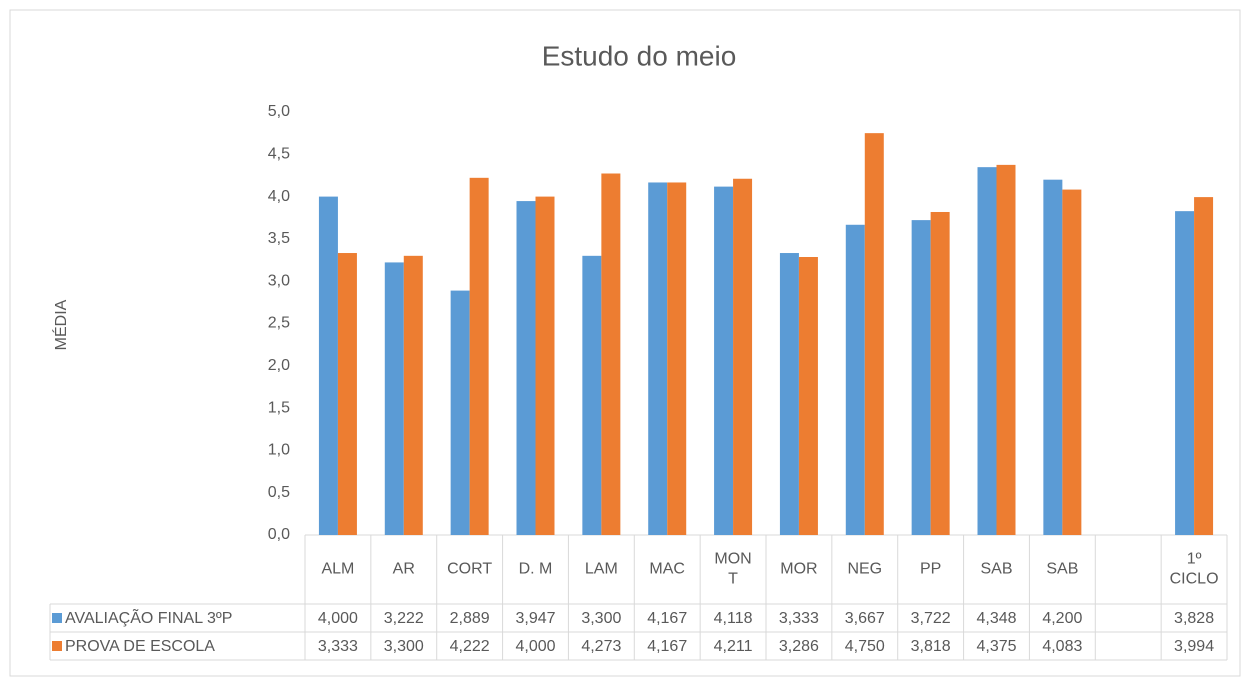  What do you see at coordinates (1062, 646) in the screenshot?
I see `table-value: 4,083` at bounding box center [1062, 646].